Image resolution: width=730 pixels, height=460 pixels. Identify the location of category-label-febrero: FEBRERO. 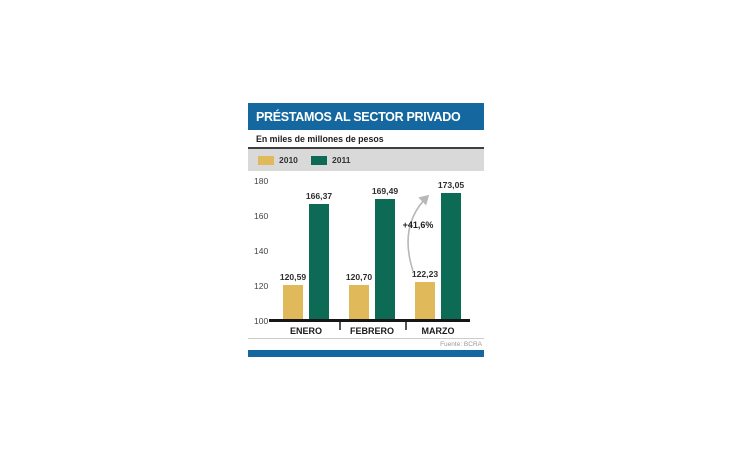
(371, 331).